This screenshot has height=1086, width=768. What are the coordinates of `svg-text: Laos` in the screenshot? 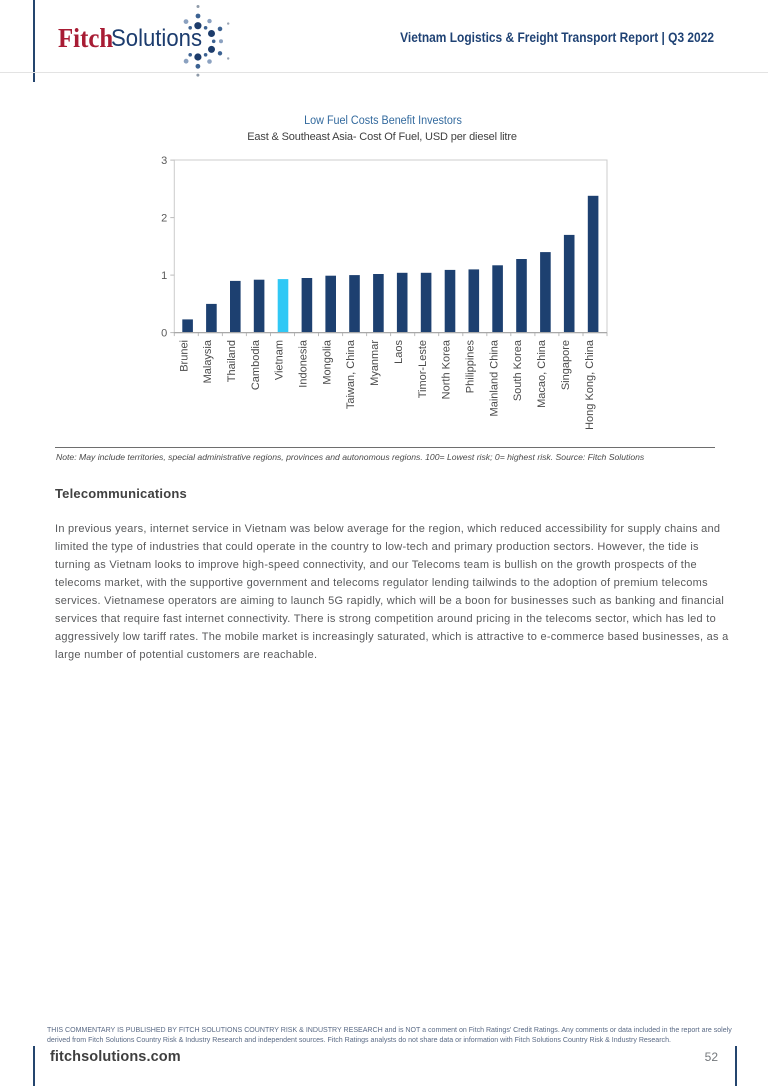 It's located at (399, 352).